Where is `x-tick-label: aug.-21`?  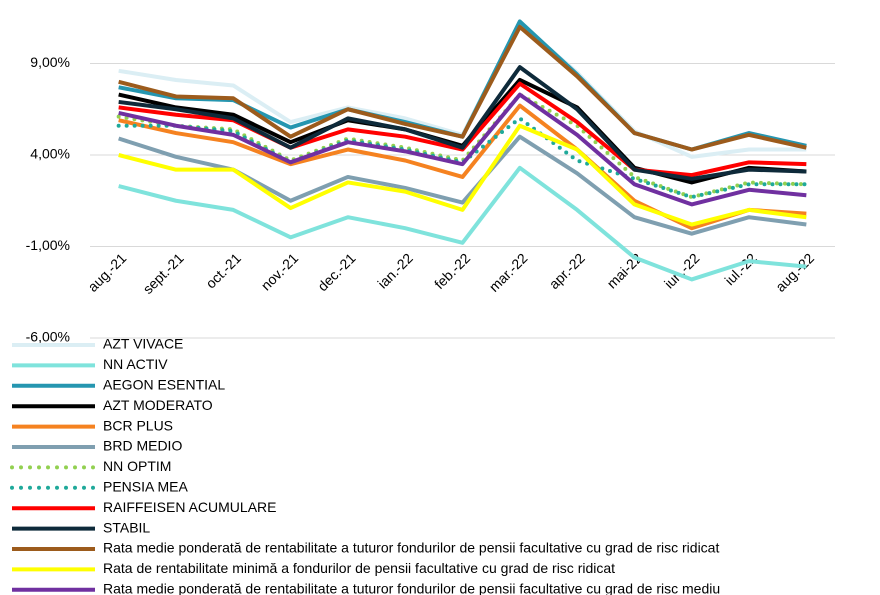
x-tick-label: aug.-21 is located at coordinates (107, 272).